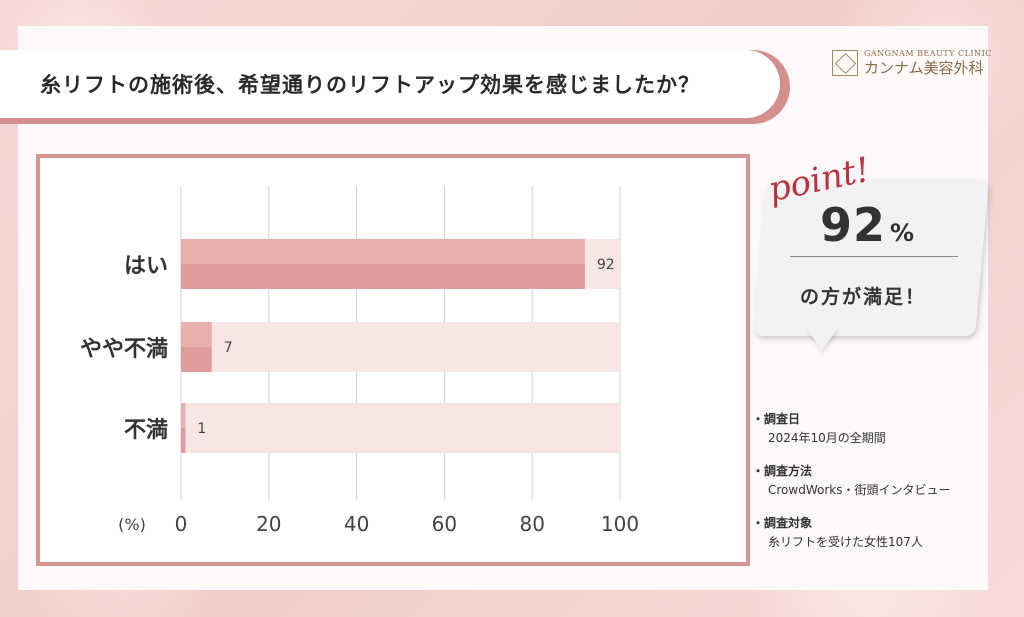 This screenshot has width=1024, height=617. Describe the element at coordinates (903, 233) in the screenshot. I see `point-unit: %` at that location.